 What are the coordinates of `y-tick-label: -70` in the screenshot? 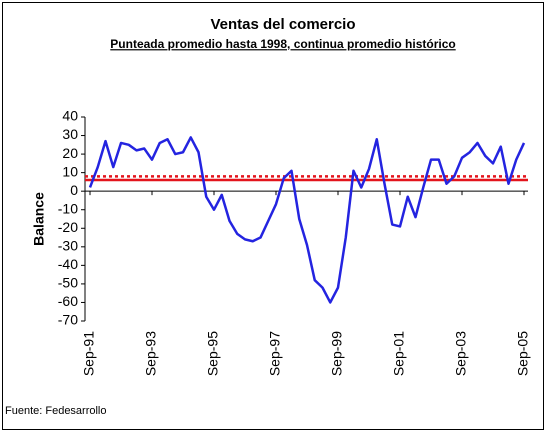 It's located at (68, 320).